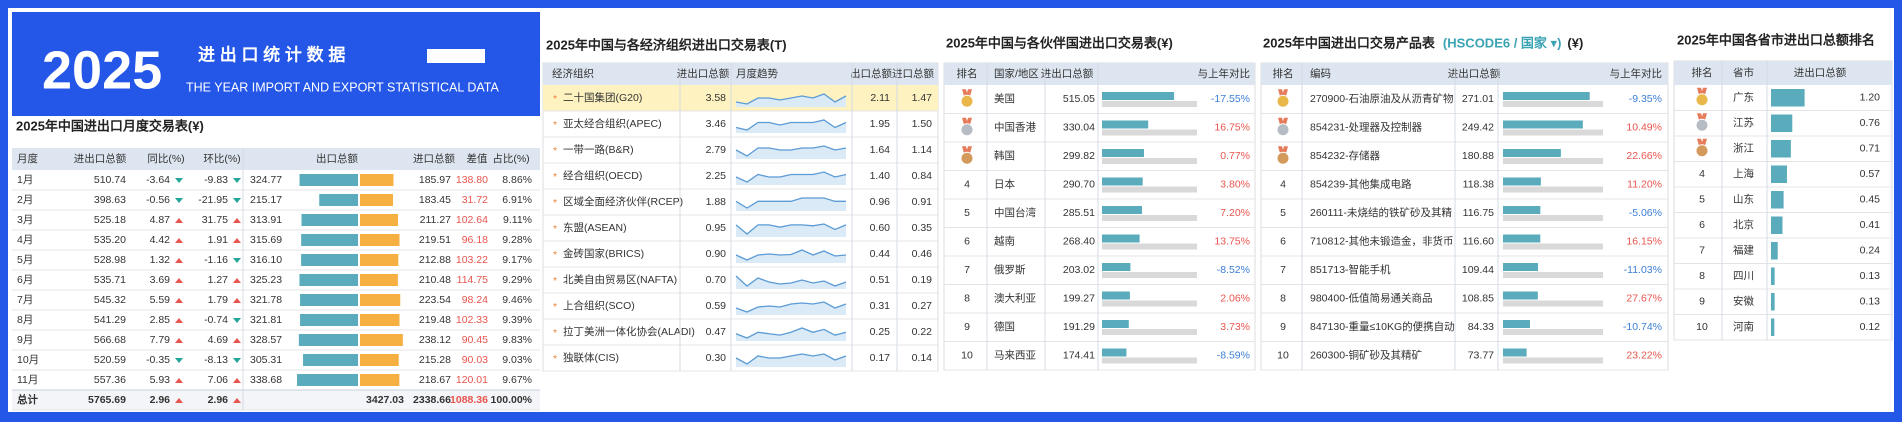  Describe the element at coordinates (555, 359) in the screenshot. I see `row-marker: *` at that location.